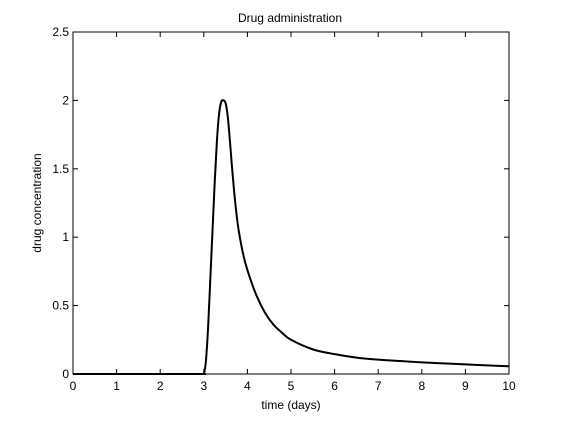 This screenshot has height=425, width=561. I want to click on y-tick-label: 0.5, so click(60, 306).